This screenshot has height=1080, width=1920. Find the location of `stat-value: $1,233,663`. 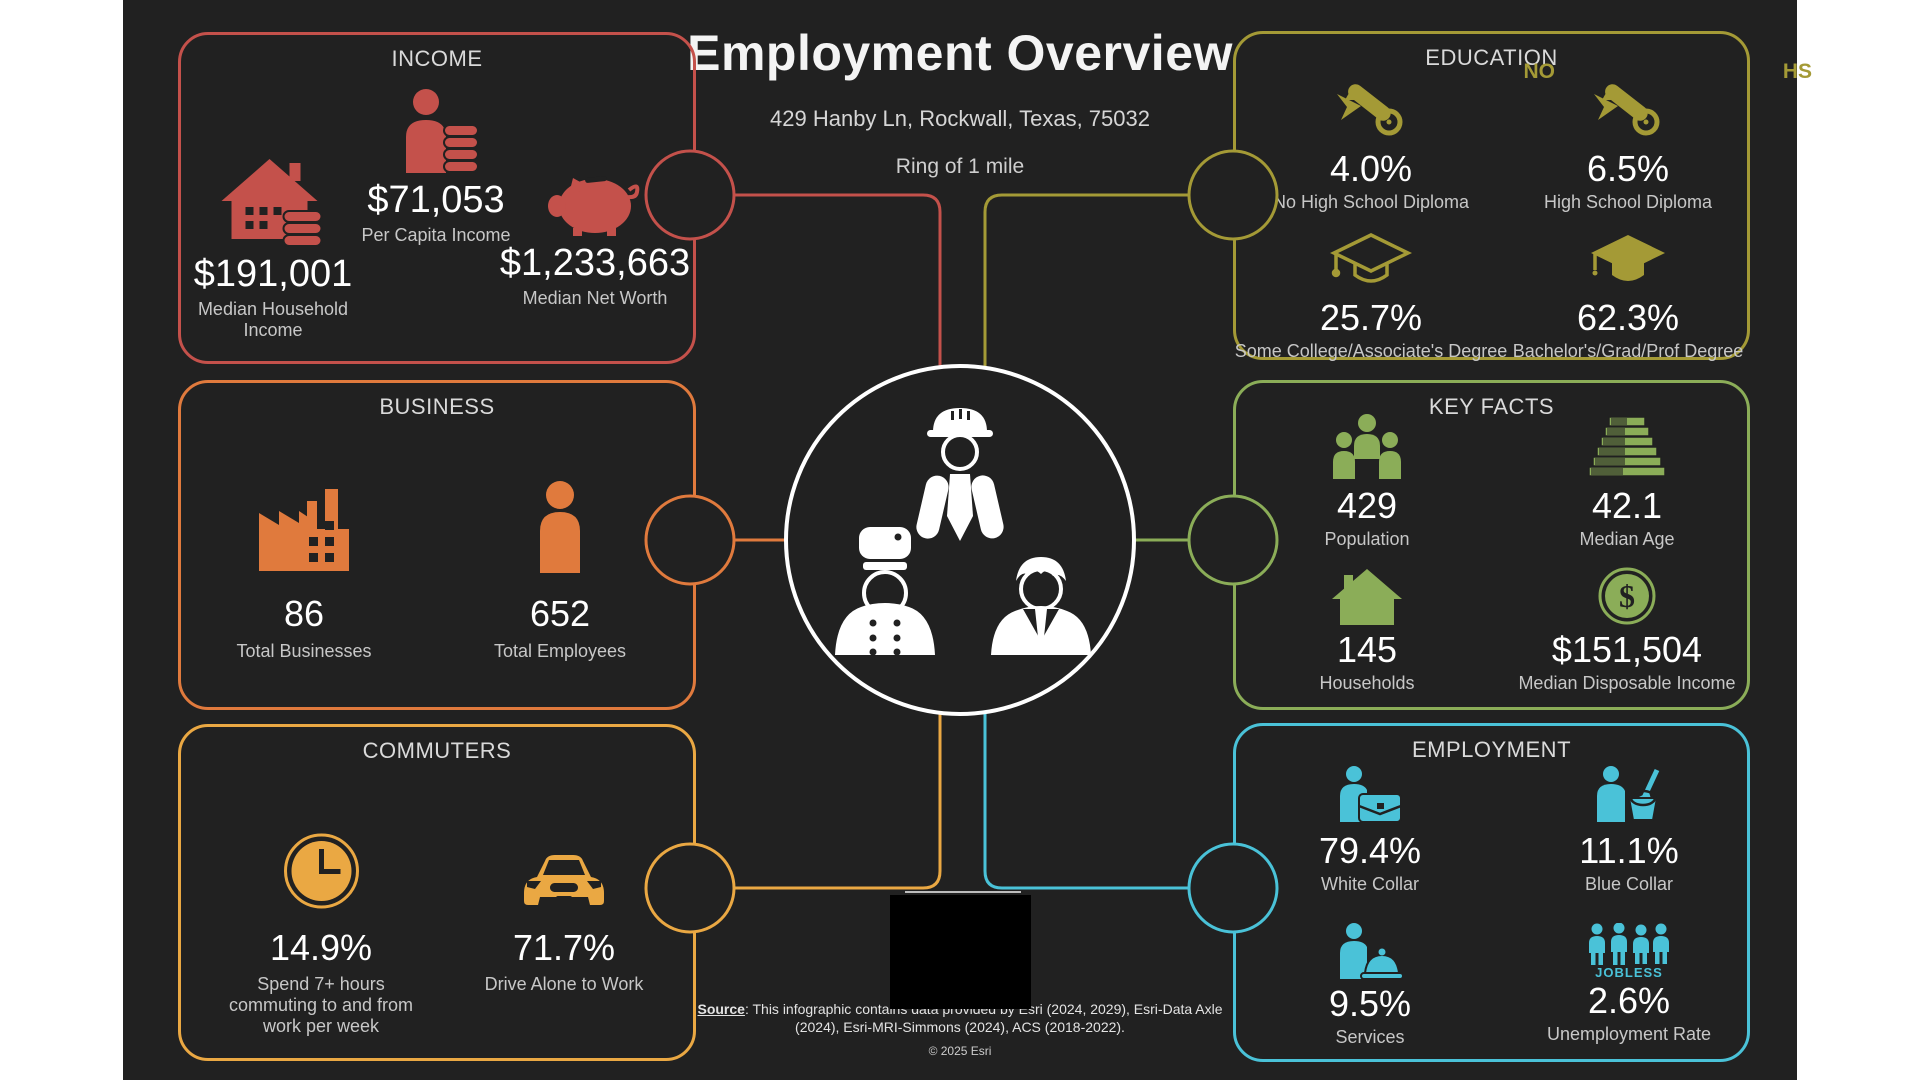

stat-value: $1,233,663 is located at coordinates (595, 263).